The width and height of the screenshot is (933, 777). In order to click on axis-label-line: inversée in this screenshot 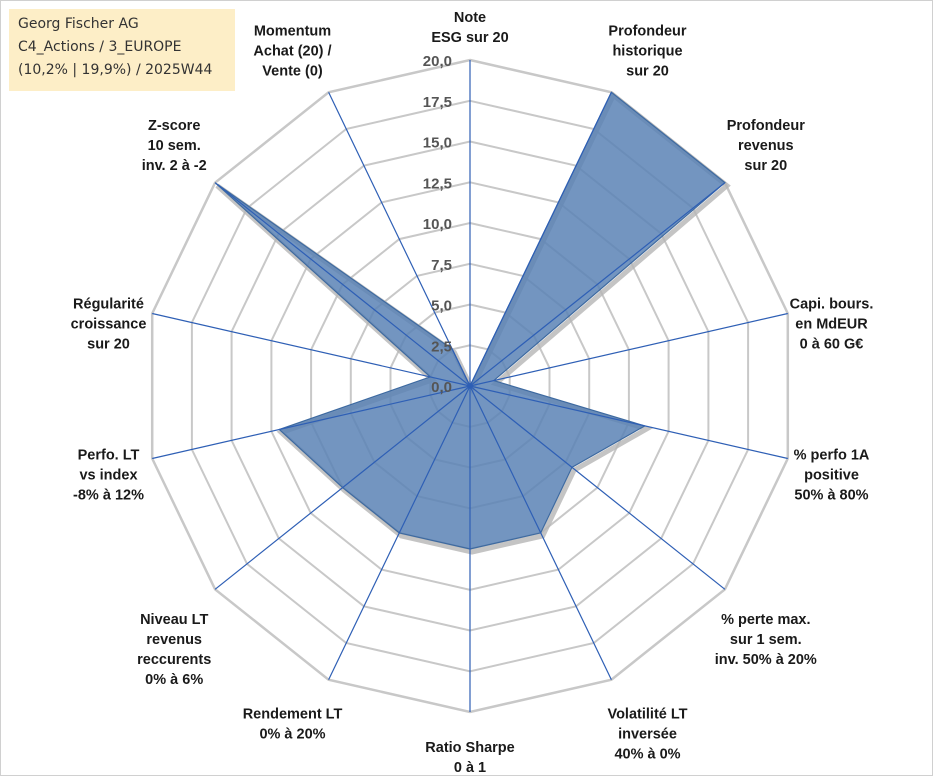, I will do `click(647, 734)`.